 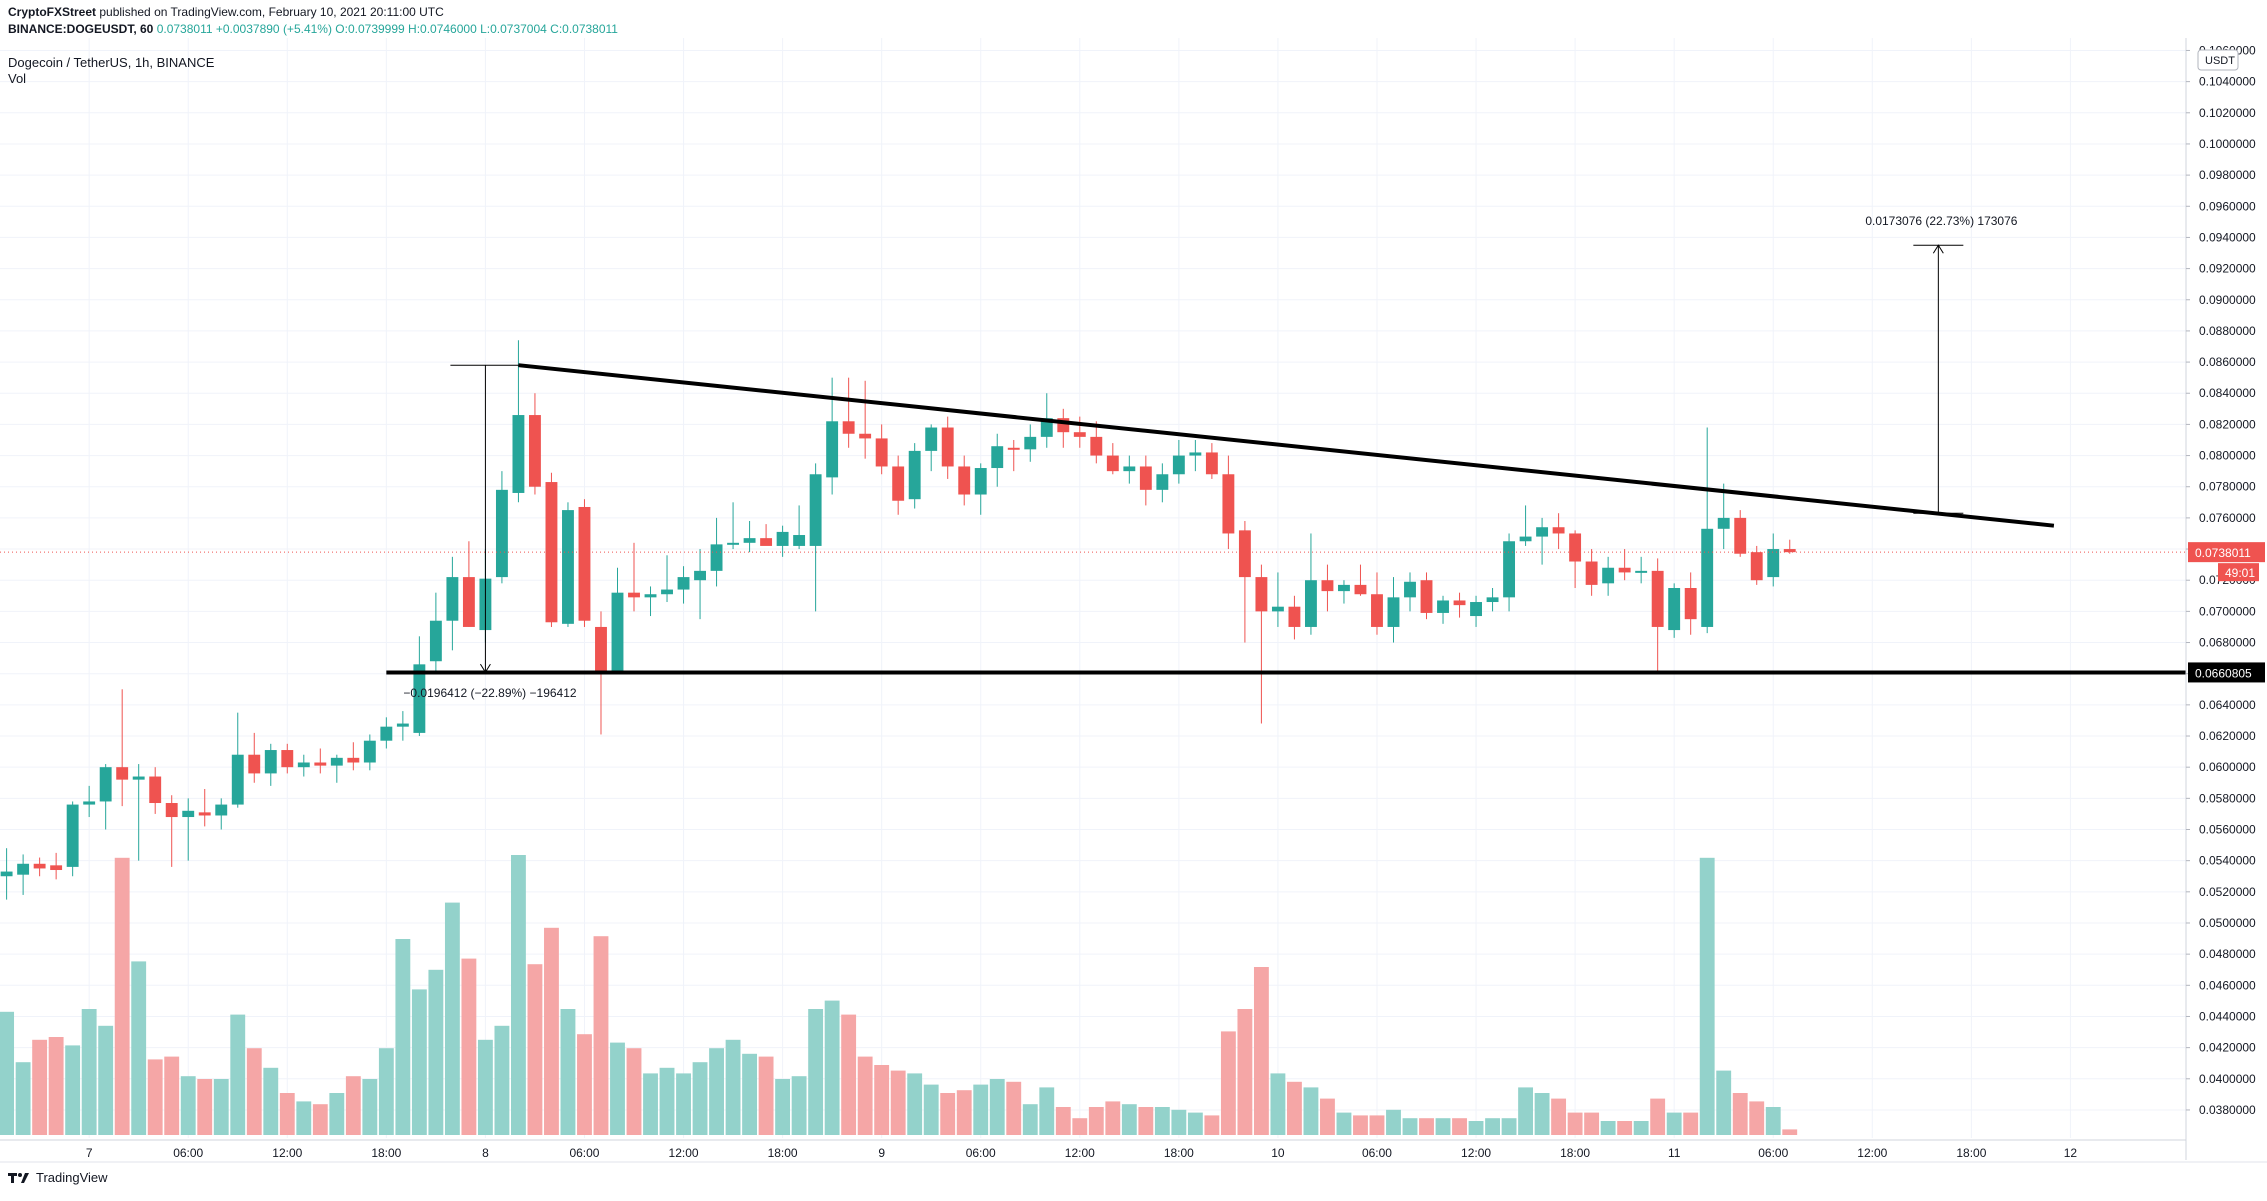 What do you see at coordinates (2218, 60) in the screenshot?
I see `currency-badge` at bounding box center [2218, 60].